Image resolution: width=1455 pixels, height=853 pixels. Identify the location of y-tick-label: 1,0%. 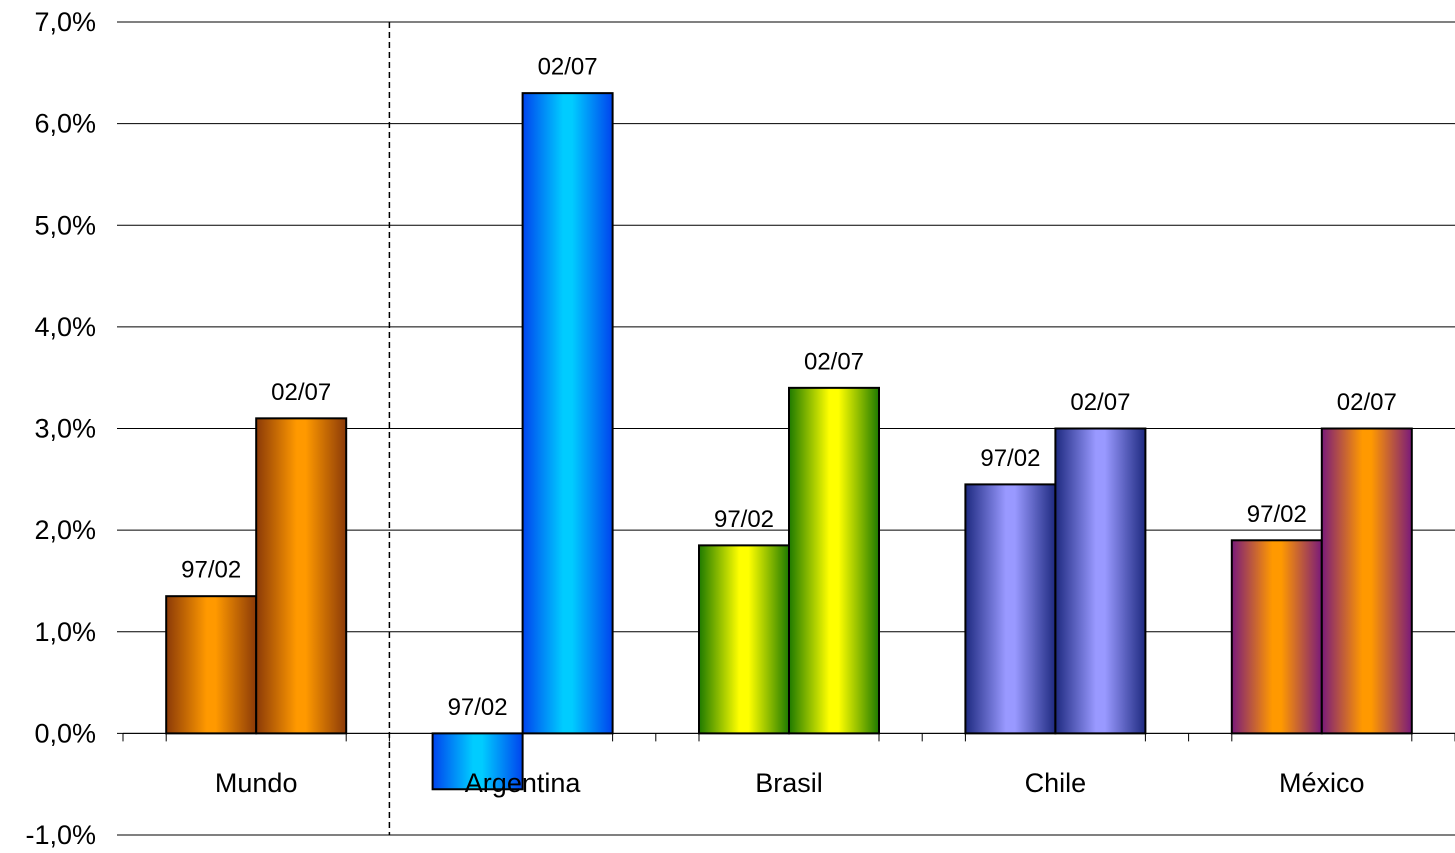
(65, 632).